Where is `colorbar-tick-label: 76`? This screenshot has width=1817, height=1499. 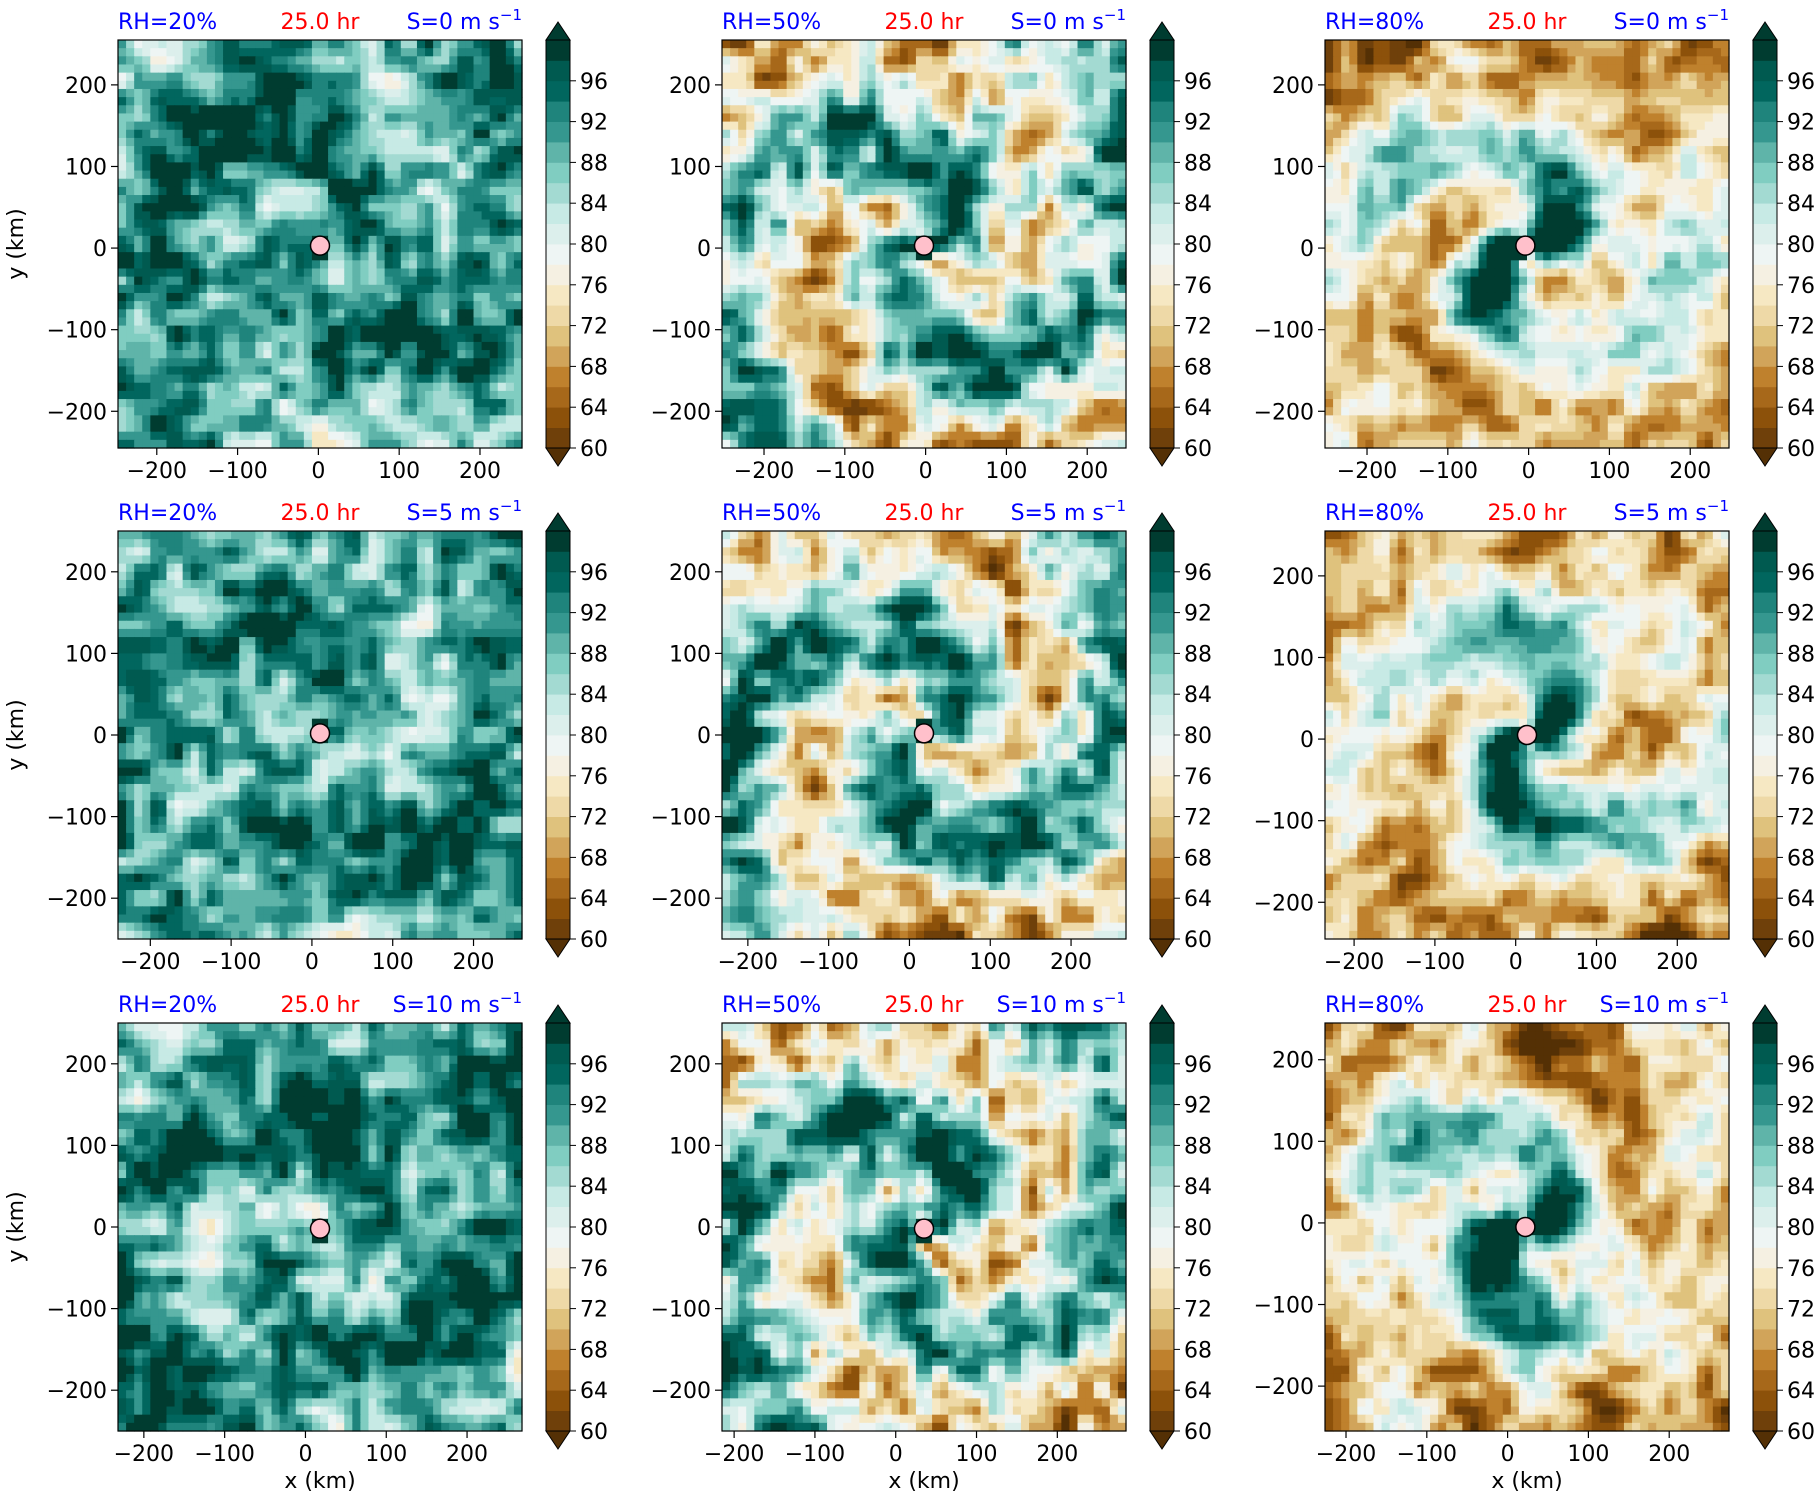 colorbar-tick-label: 76 is located at coordinates (1198, 777).